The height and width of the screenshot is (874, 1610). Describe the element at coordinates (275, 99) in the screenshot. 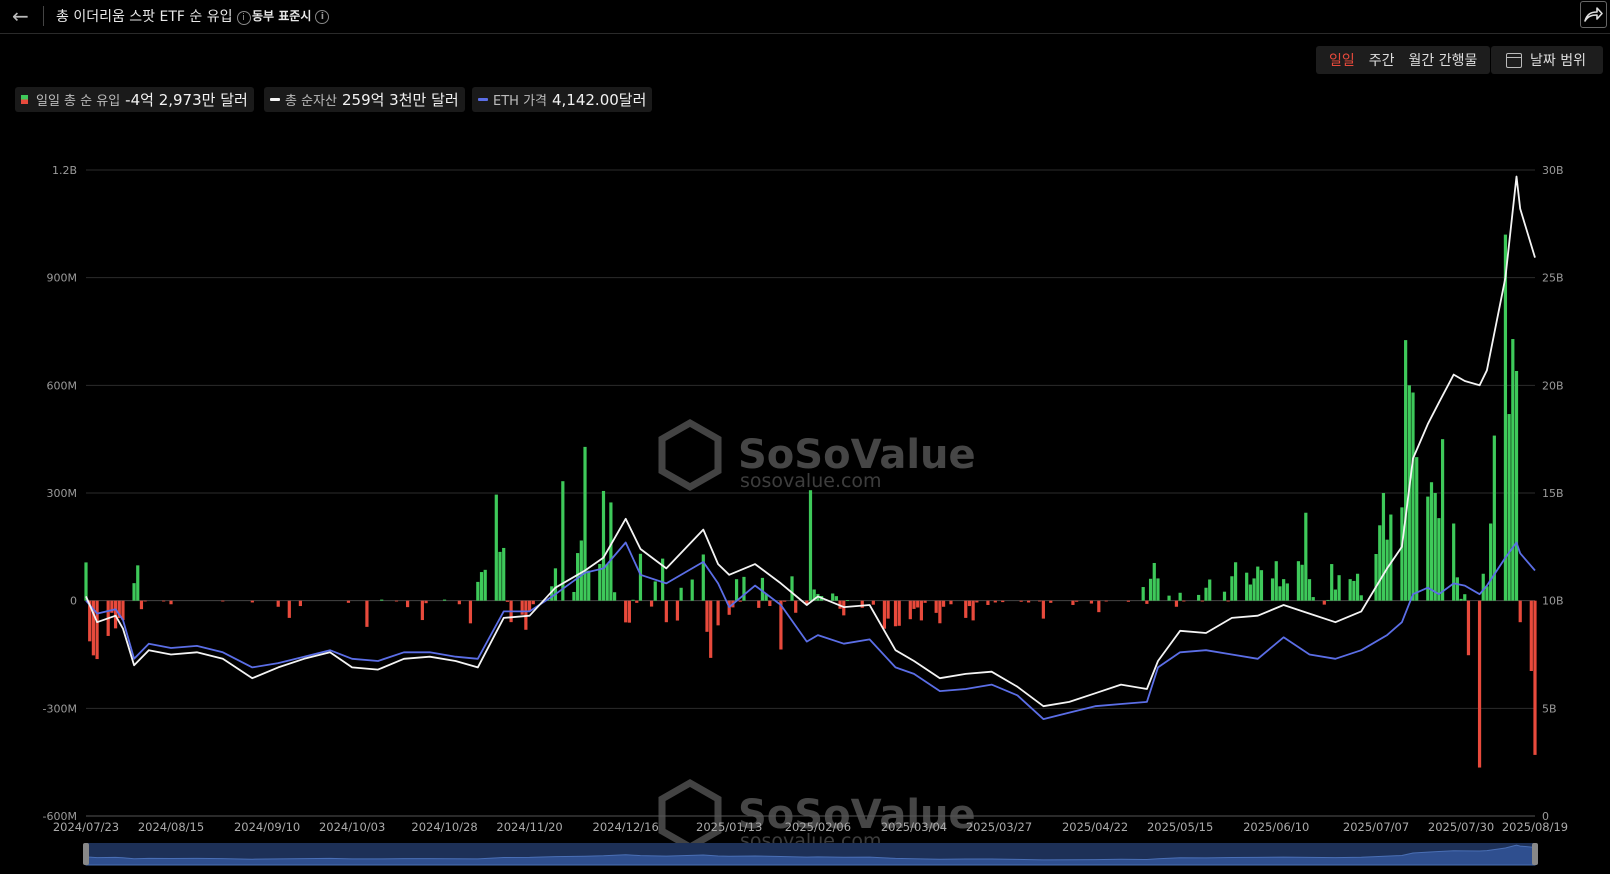

I see `total-assets-swatch-icon` at that location.